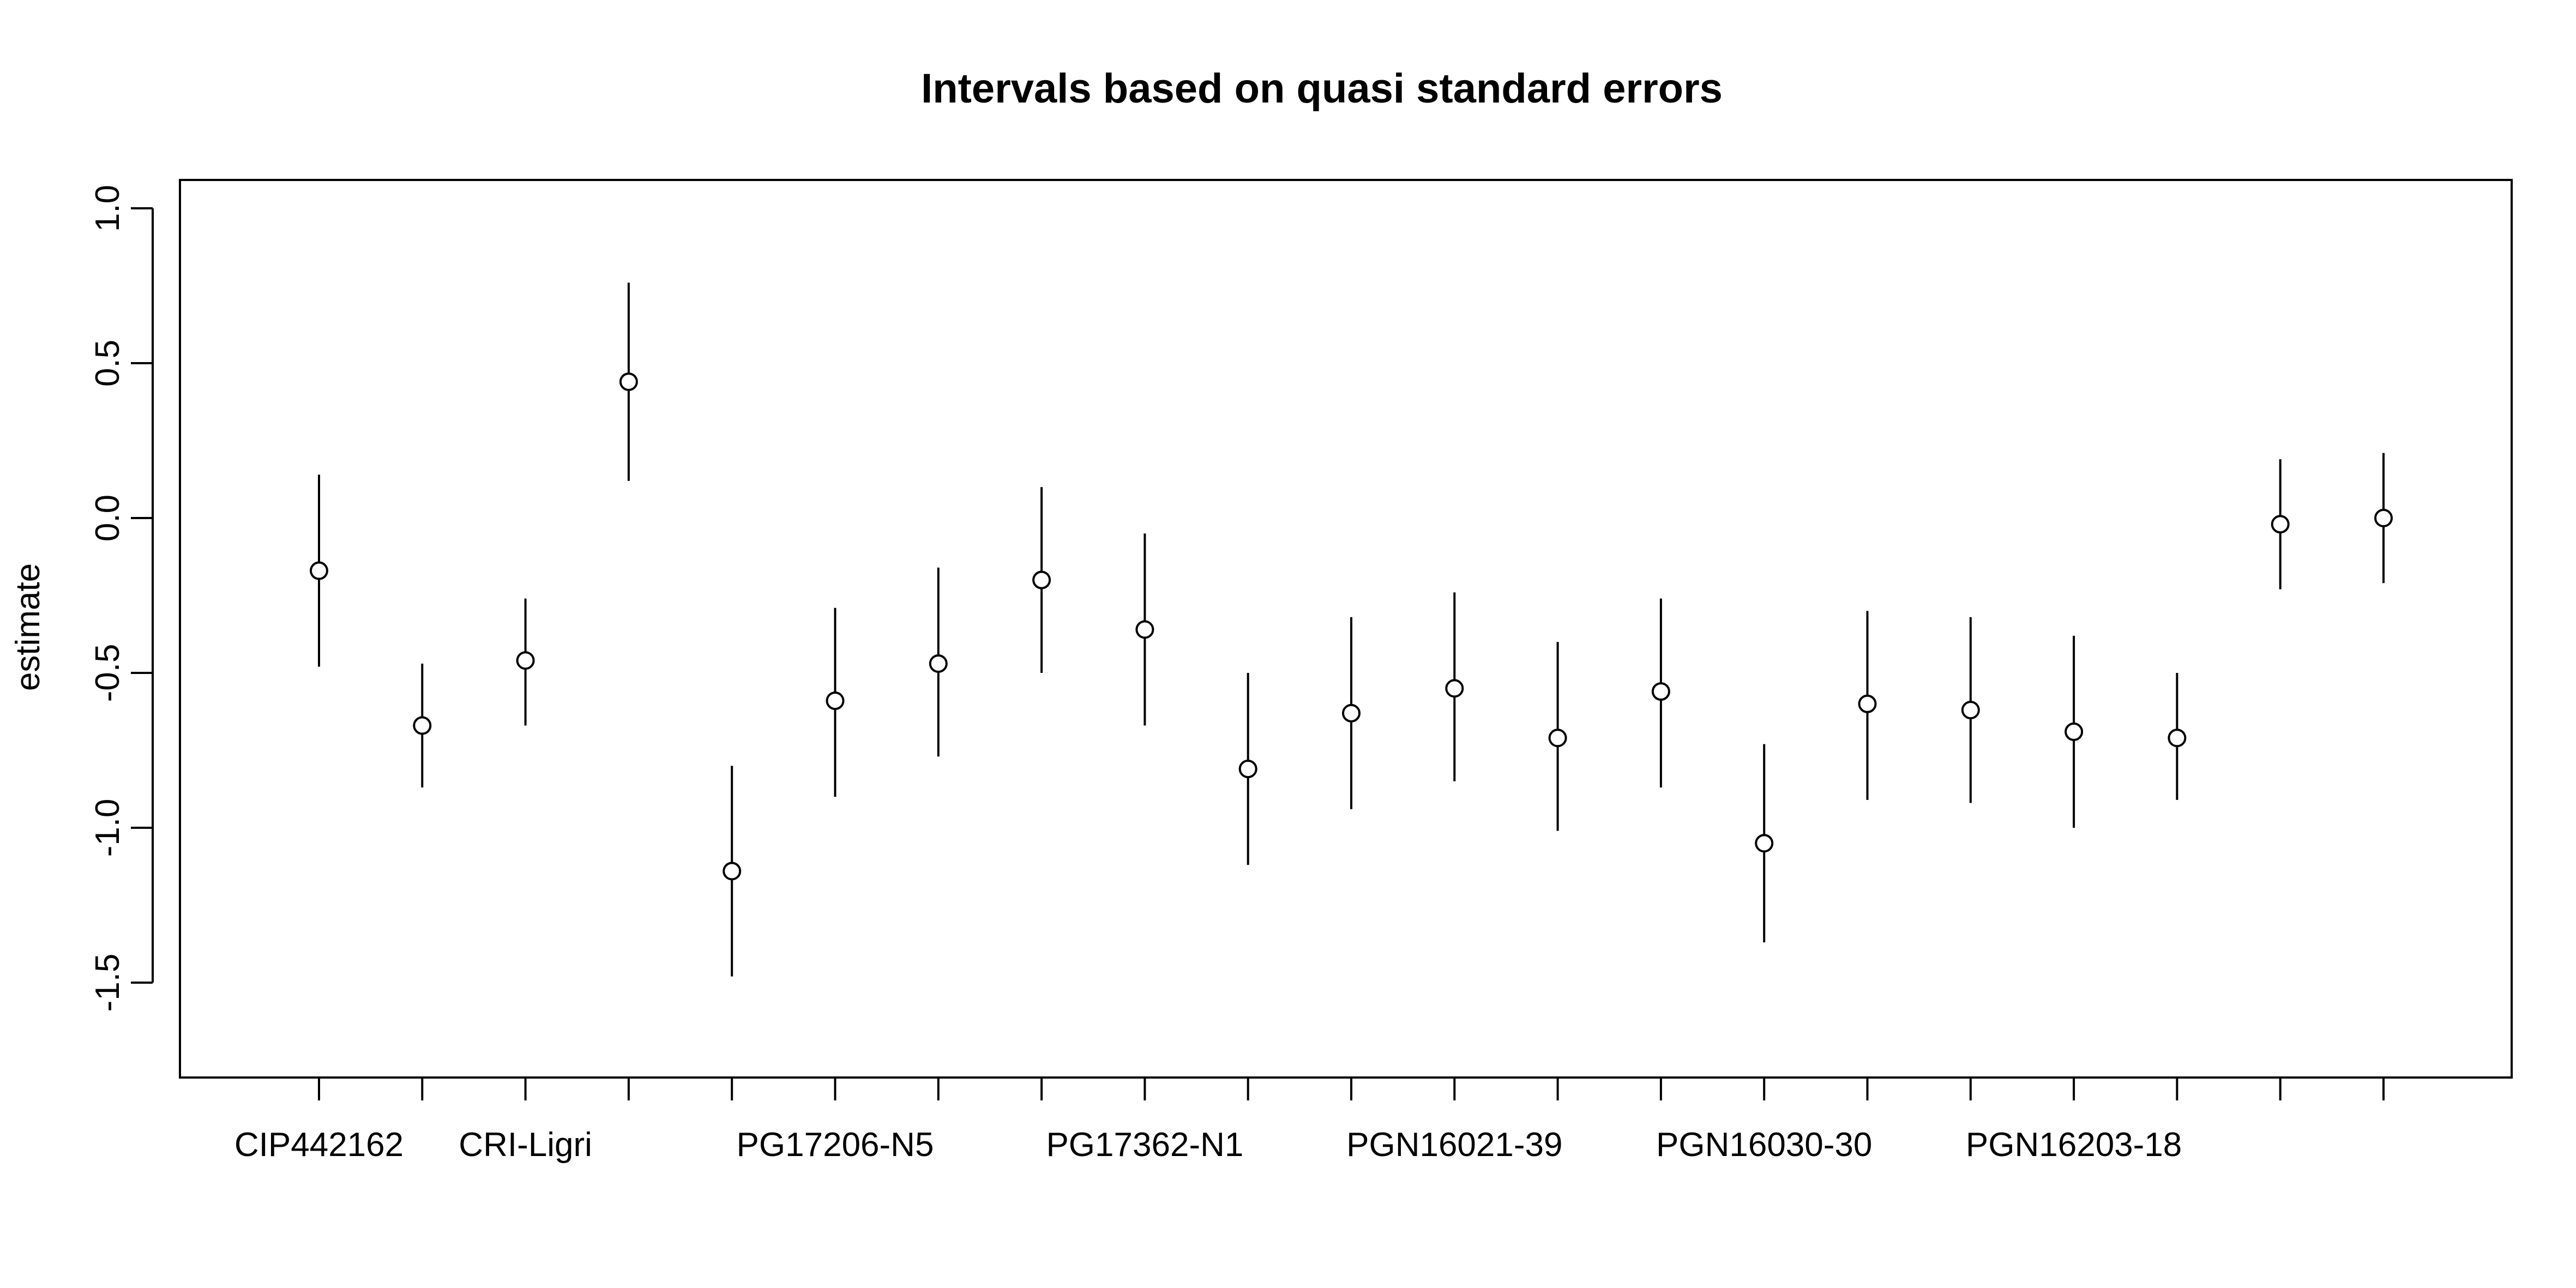 Image resolution: width=2576 pixels, height=1288 pixels. I want to click on x-tick-label: PG17206-N5, so click(835, 1145).